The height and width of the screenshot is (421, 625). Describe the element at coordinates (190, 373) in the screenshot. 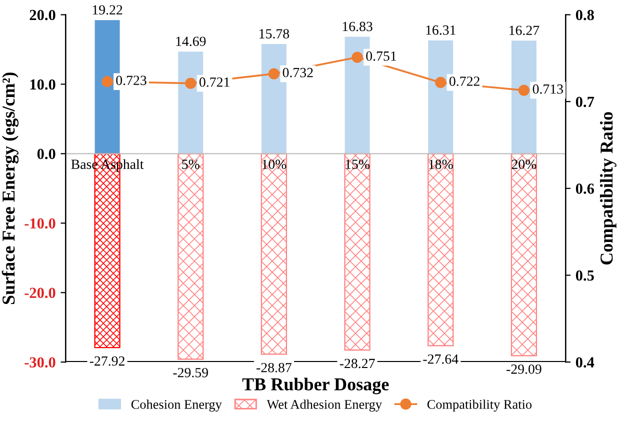

I see `data-label: -29.59` at that location.